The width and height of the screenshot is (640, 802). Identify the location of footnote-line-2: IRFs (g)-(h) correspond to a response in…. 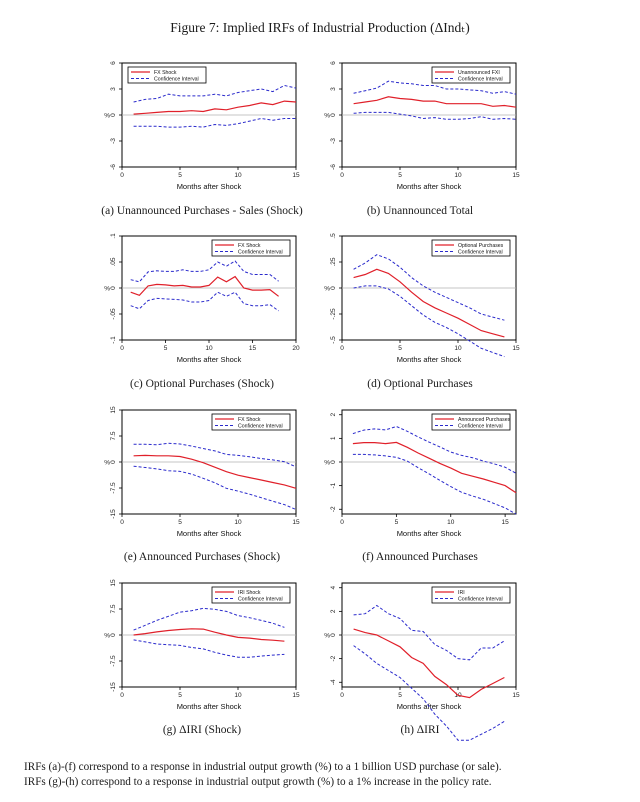
(258, 782).